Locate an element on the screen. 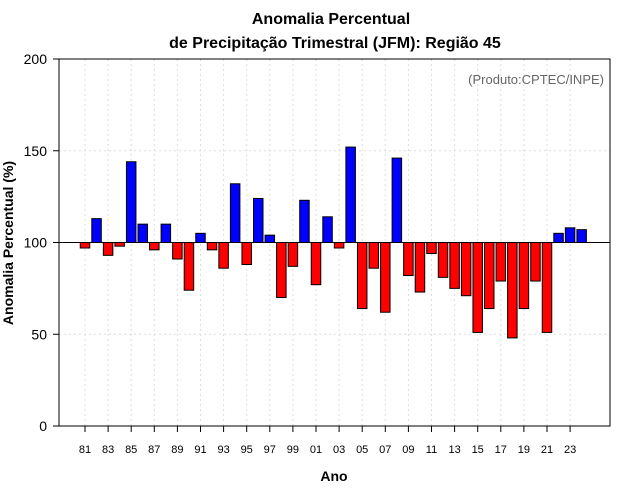 Image resolution: width=640 pixels, height=500 pixels. x-tick-label: 05 is located at coordinates (362, 450).